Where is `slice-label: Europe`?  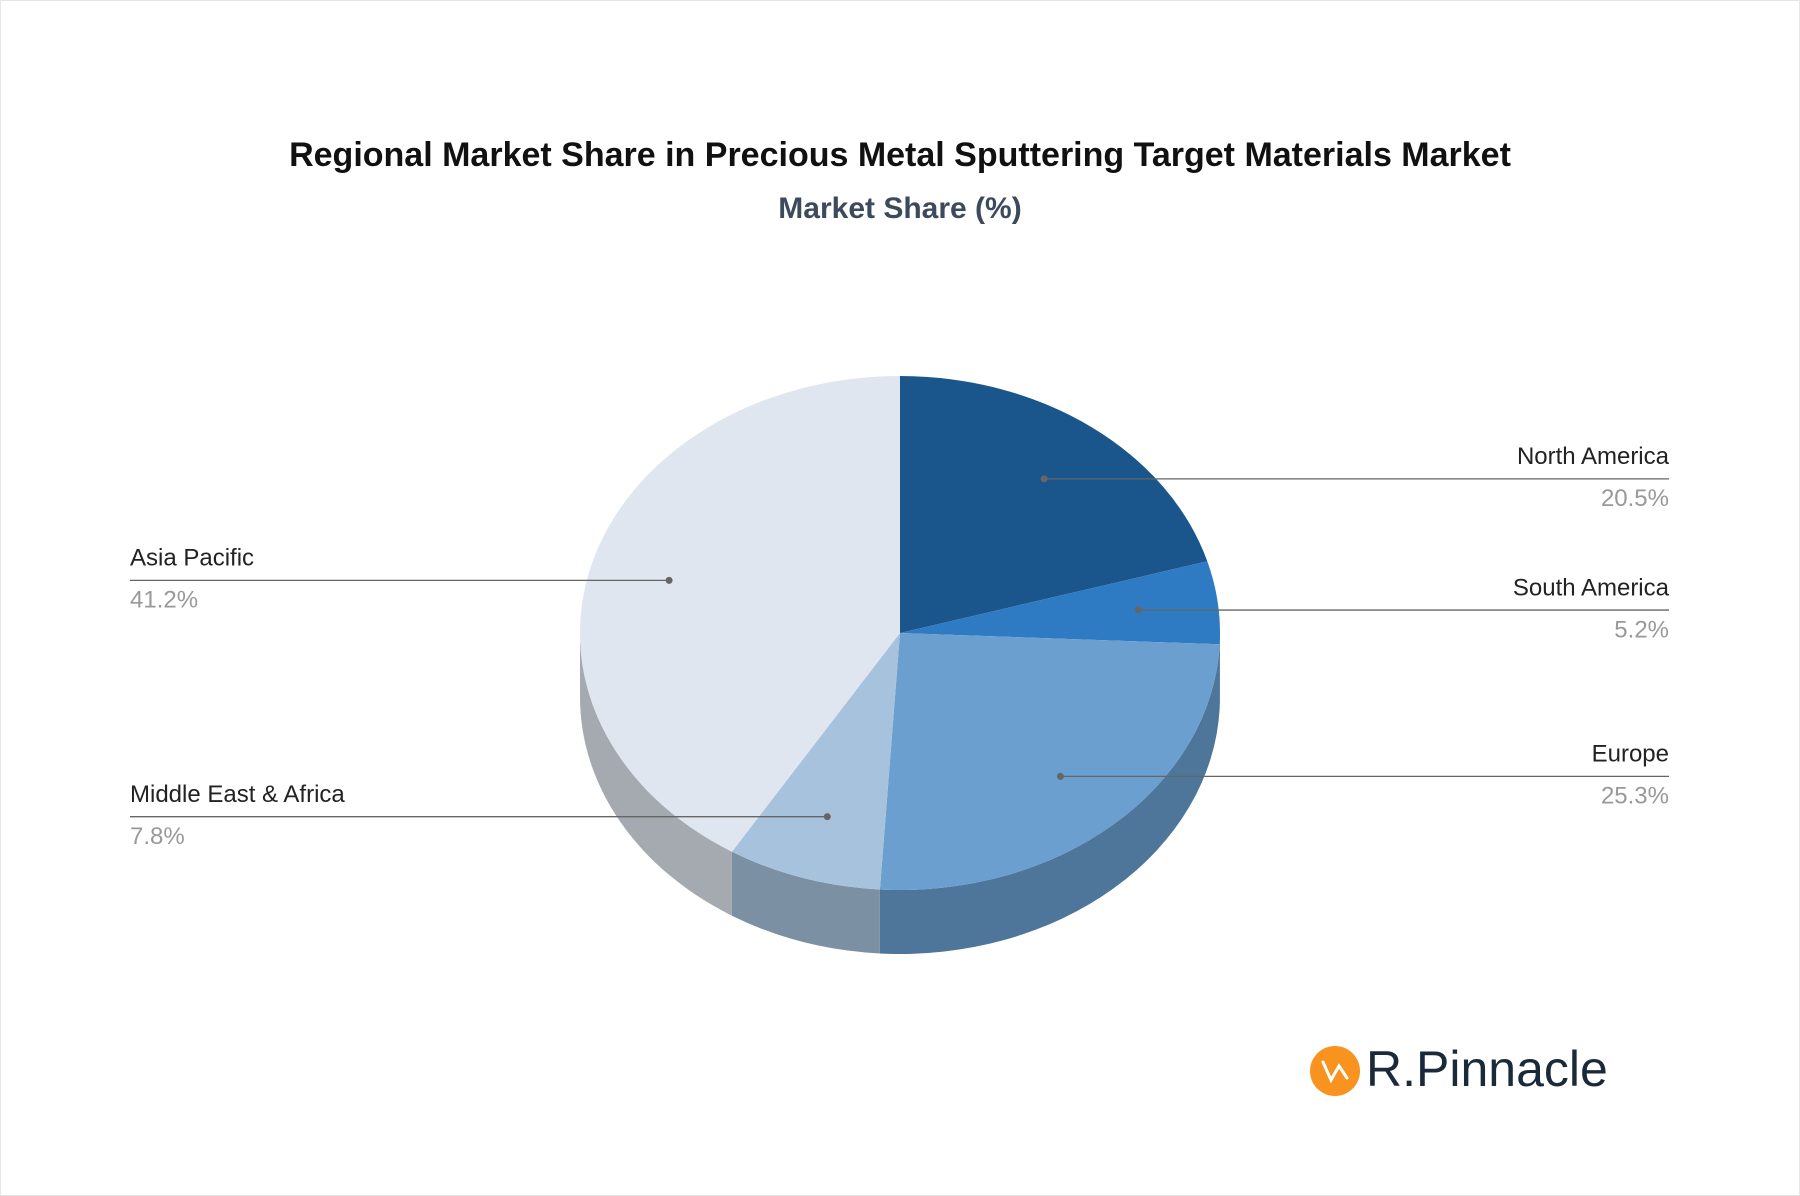 slice-label: Europe is located at coordinates (1630, 754).